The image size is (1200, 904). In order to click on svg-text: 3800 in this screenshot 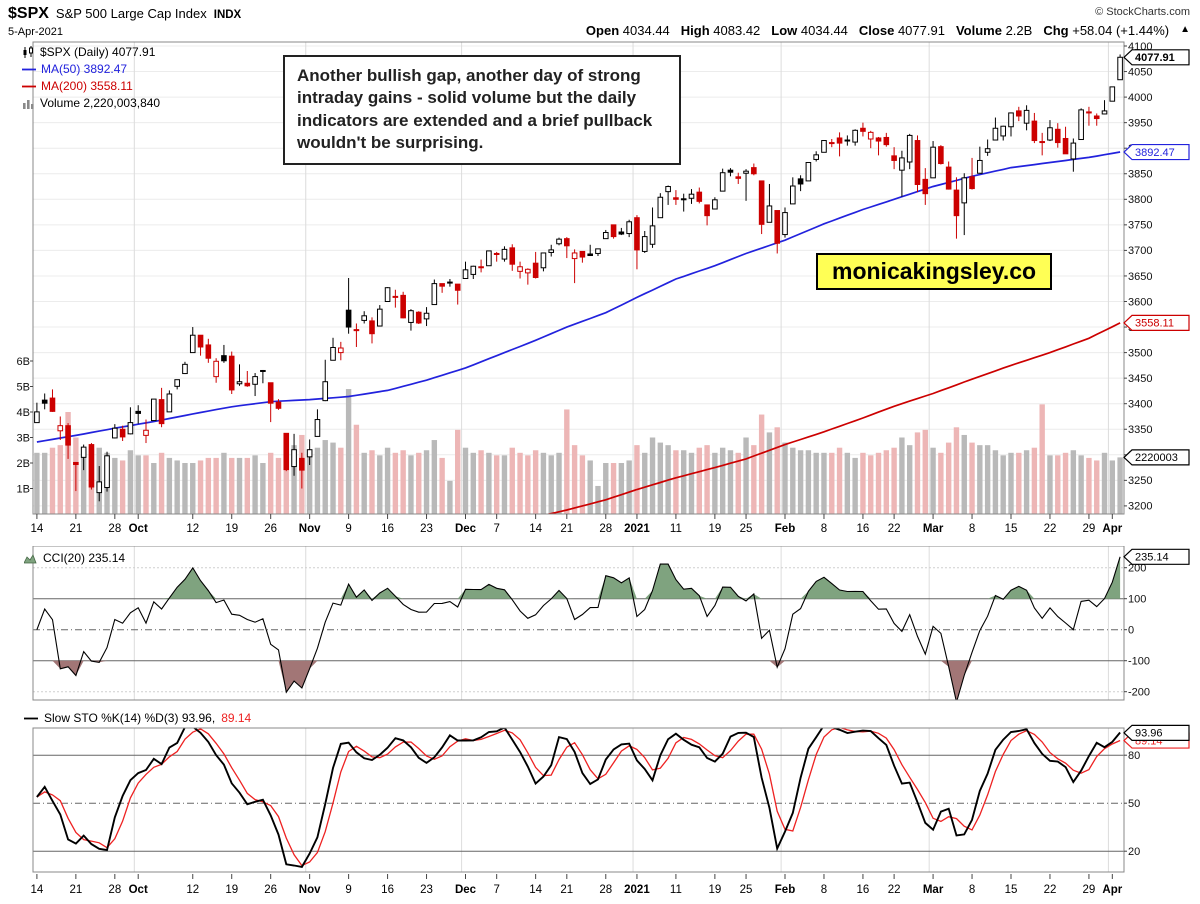, I will do `click(1140, 200)`.